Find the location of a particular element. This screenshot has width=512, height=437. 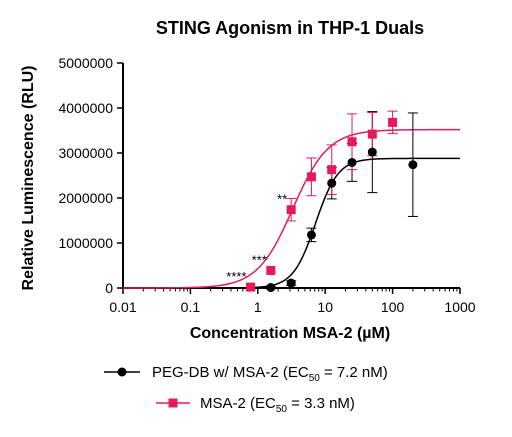

x-tick-label: 1 is located at coordinates (258, 307).